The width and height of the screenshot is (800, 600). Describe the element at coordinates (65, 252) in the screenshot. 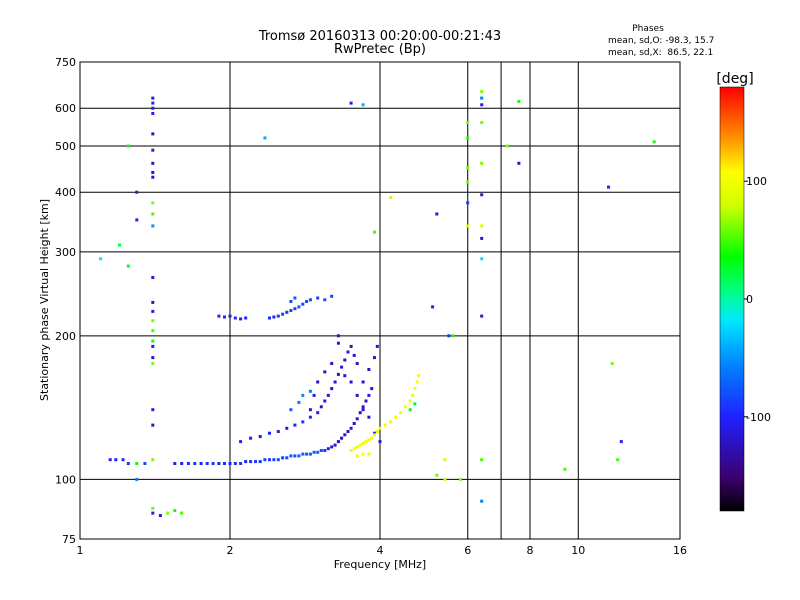

I see `y-tick-label: 300` at that location.